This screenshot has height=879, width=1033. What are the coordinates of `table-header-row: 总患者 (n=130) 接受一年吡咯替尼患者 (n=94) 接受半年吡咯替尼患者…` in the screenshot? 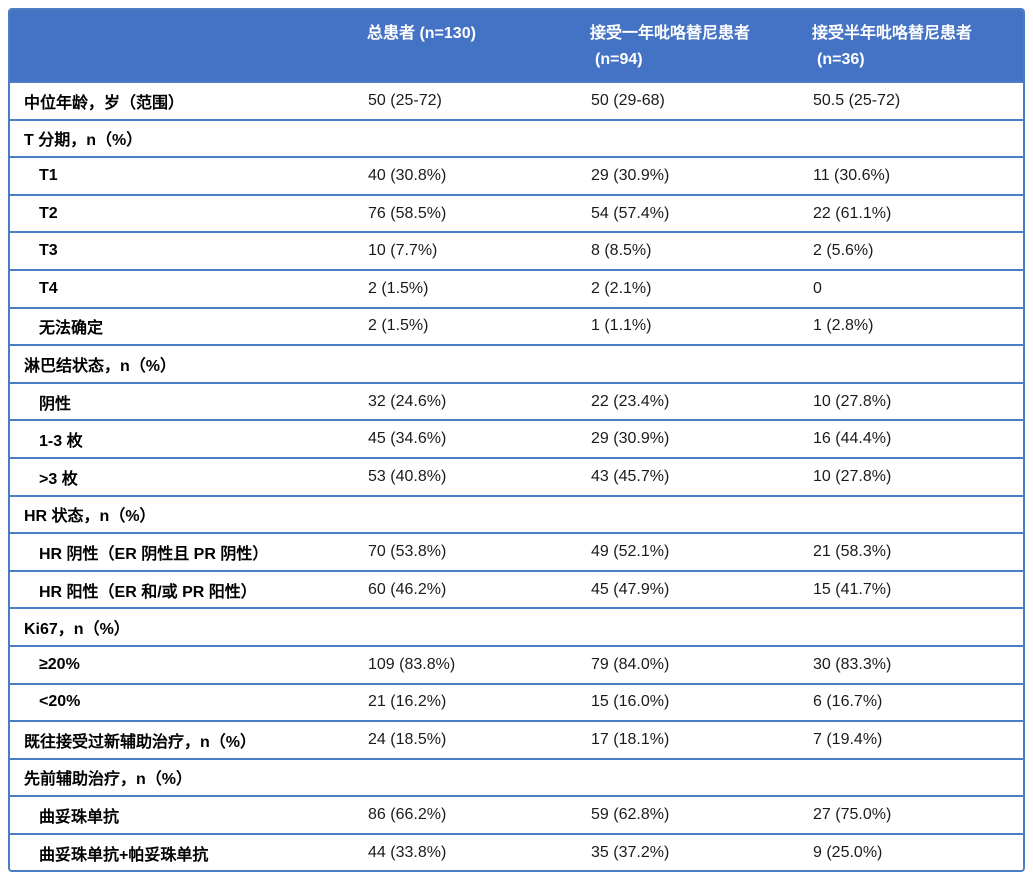 It's located at (516, 45).